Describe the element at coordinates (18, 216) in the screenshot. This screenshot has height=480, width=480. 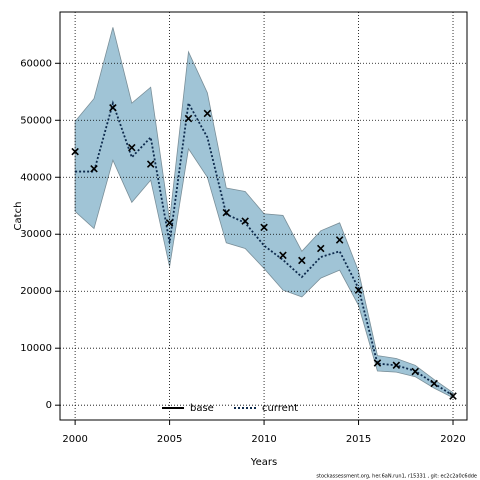
I see `y-axis-label: Catch` at that location.